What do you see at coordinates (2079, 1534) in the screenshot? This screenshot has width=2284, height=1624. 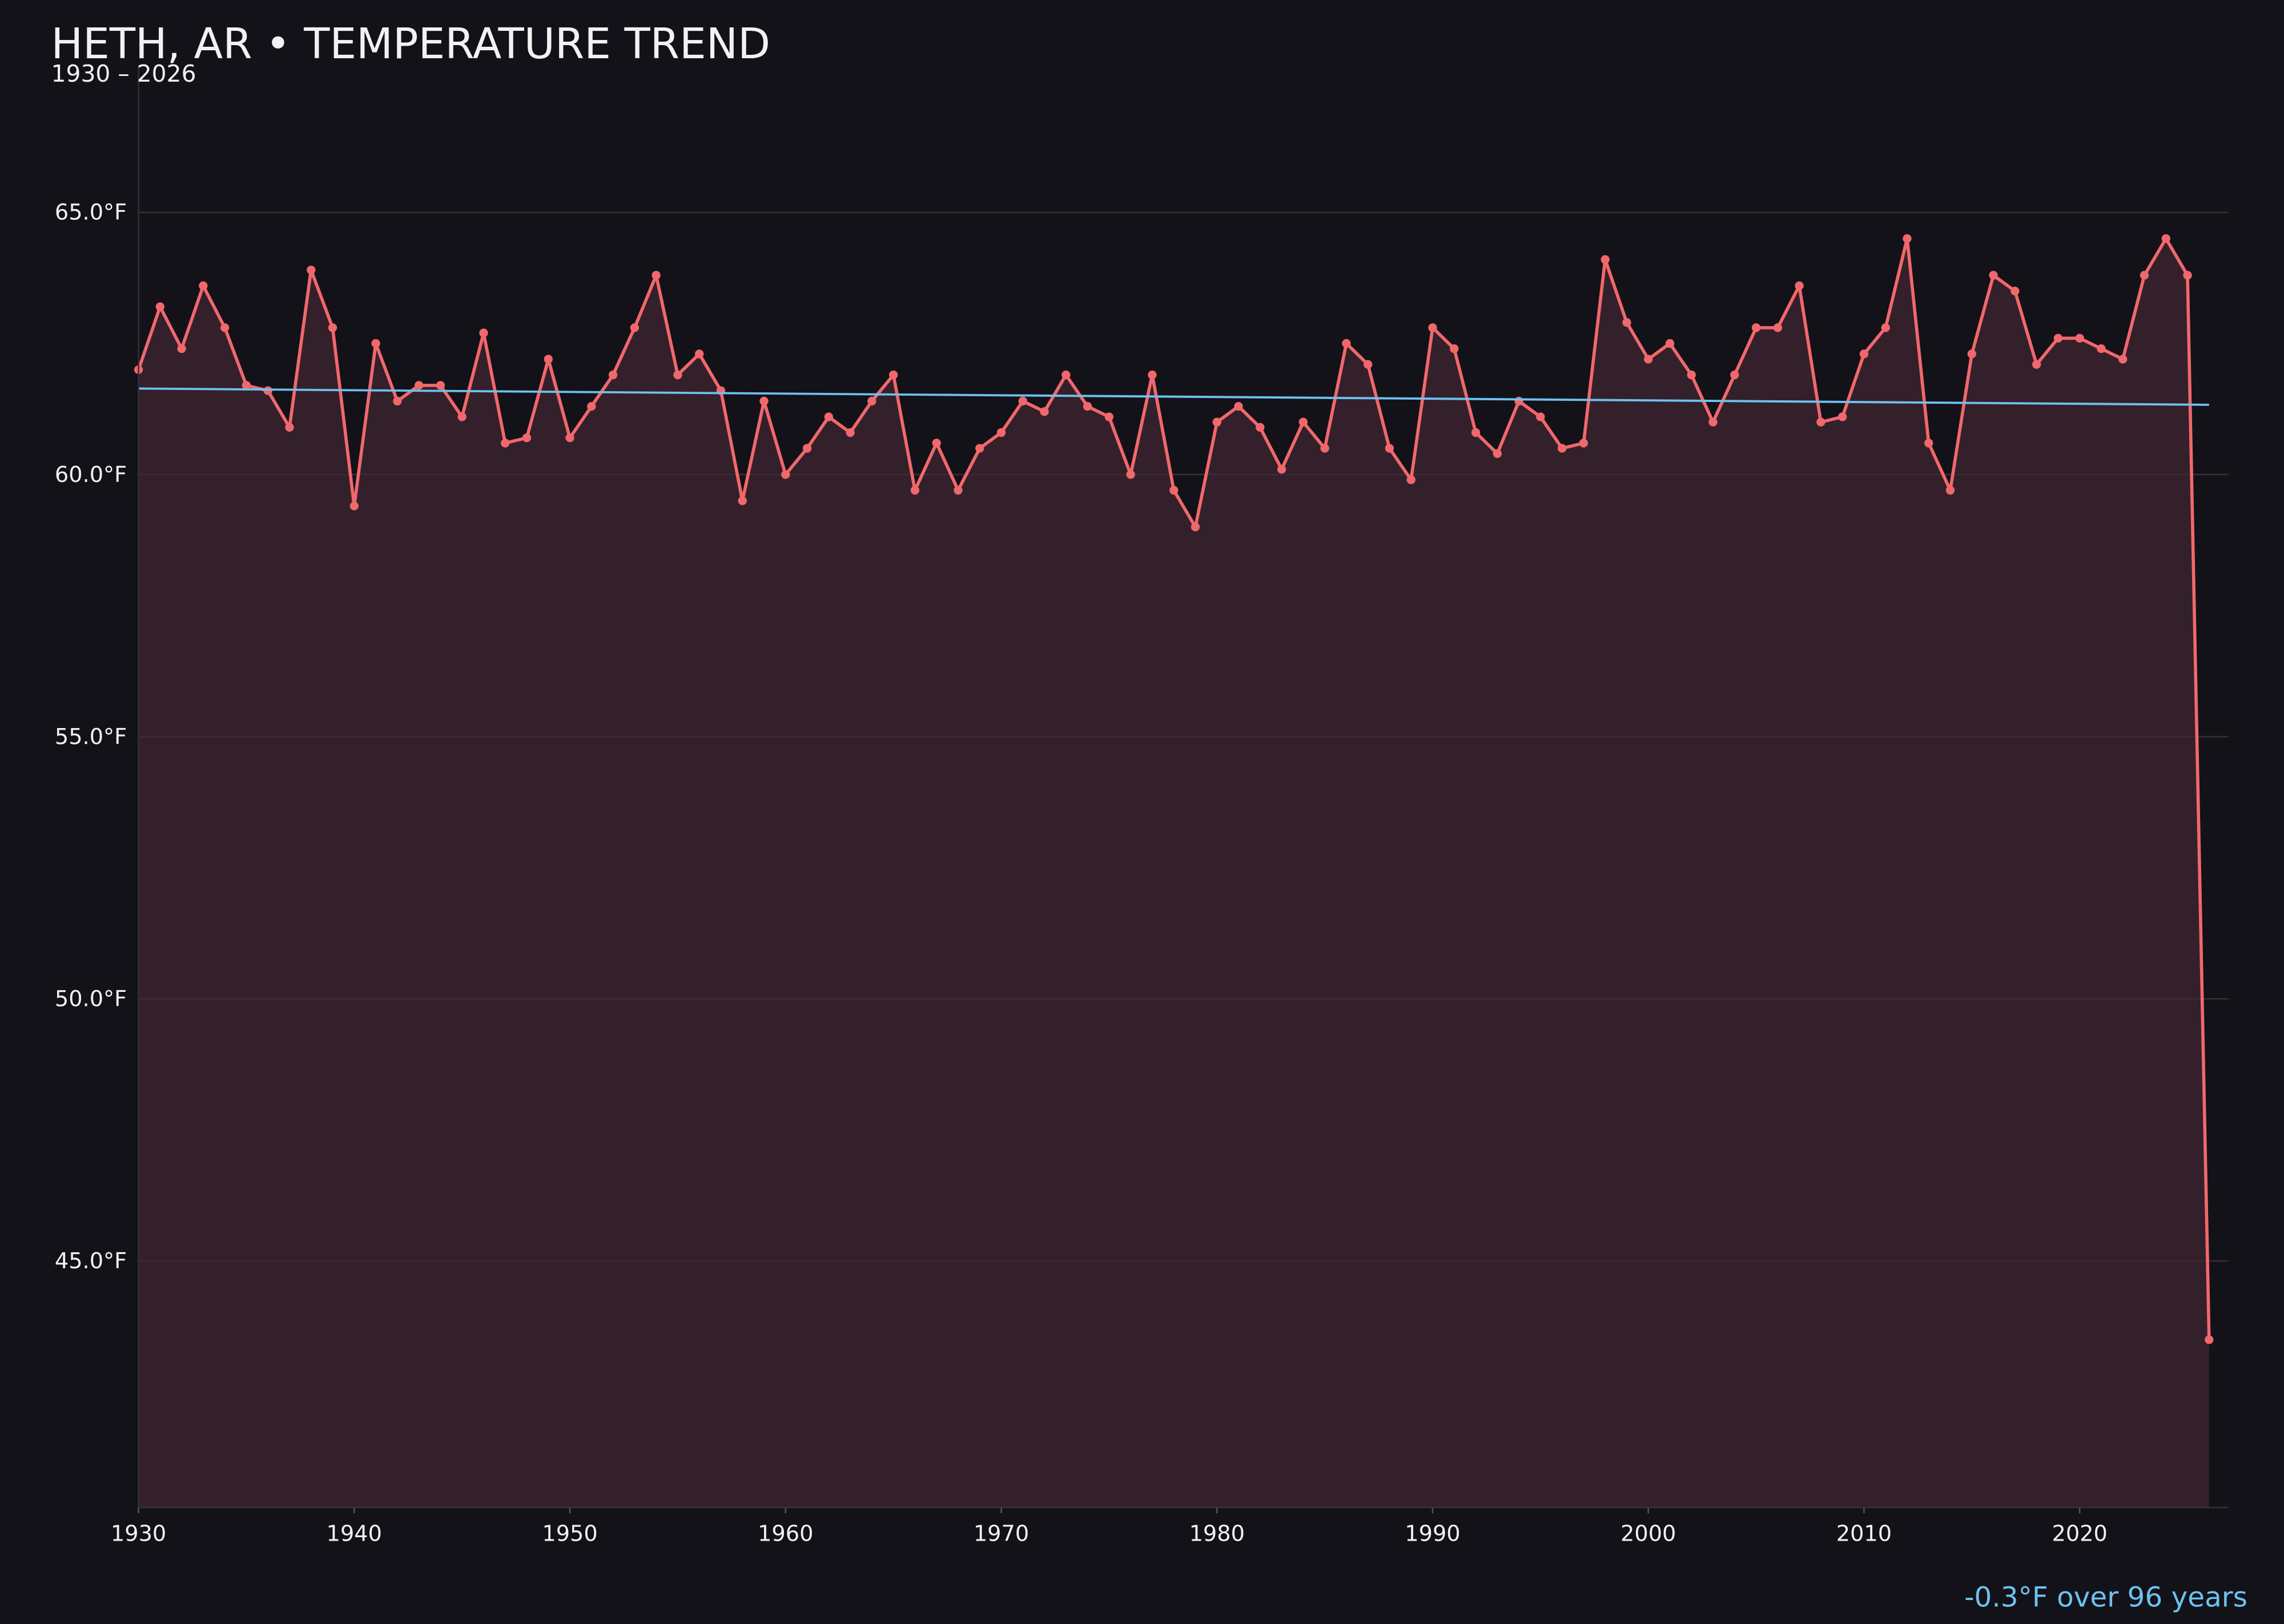 I see `x-tick-label: 2020` at bounding box center [2079, 1534].